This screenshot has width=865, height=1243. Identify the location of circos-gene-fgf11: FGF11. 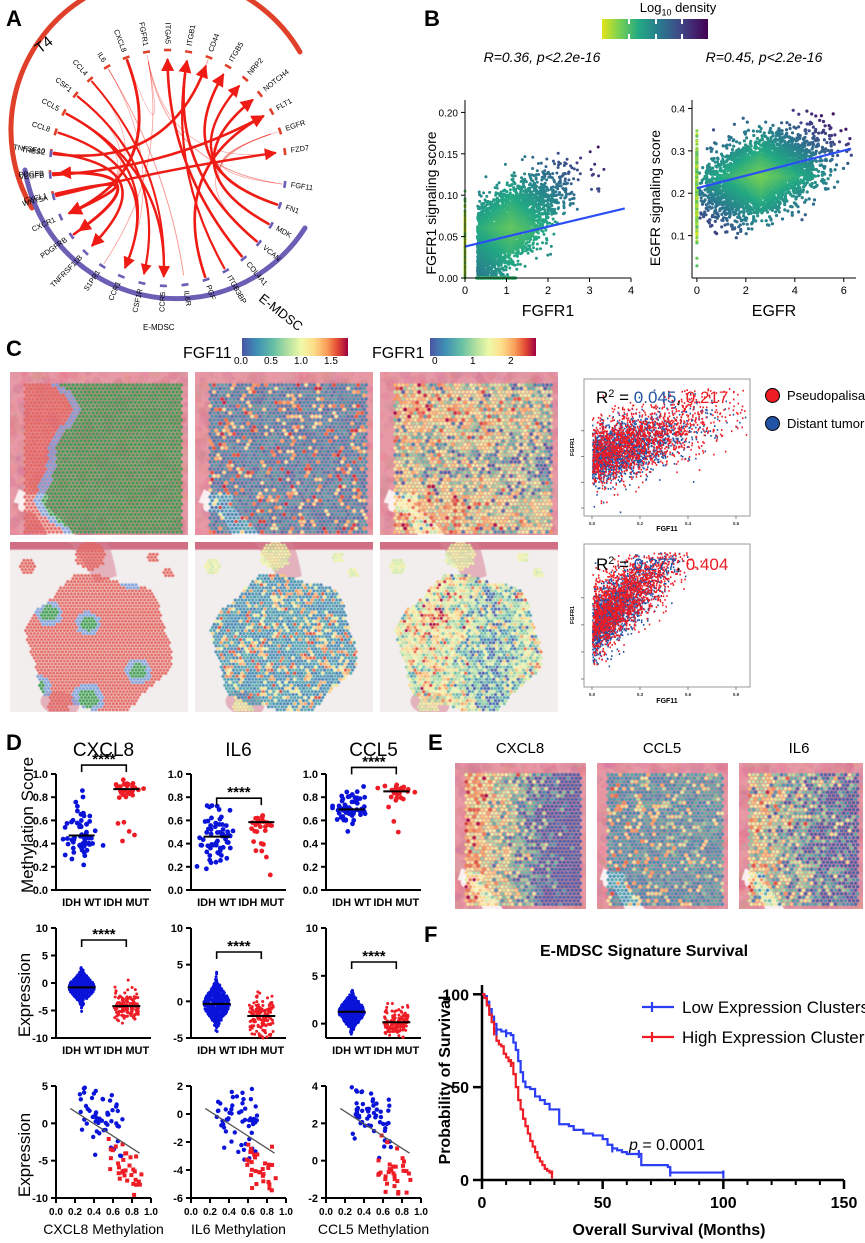
(301, 186).